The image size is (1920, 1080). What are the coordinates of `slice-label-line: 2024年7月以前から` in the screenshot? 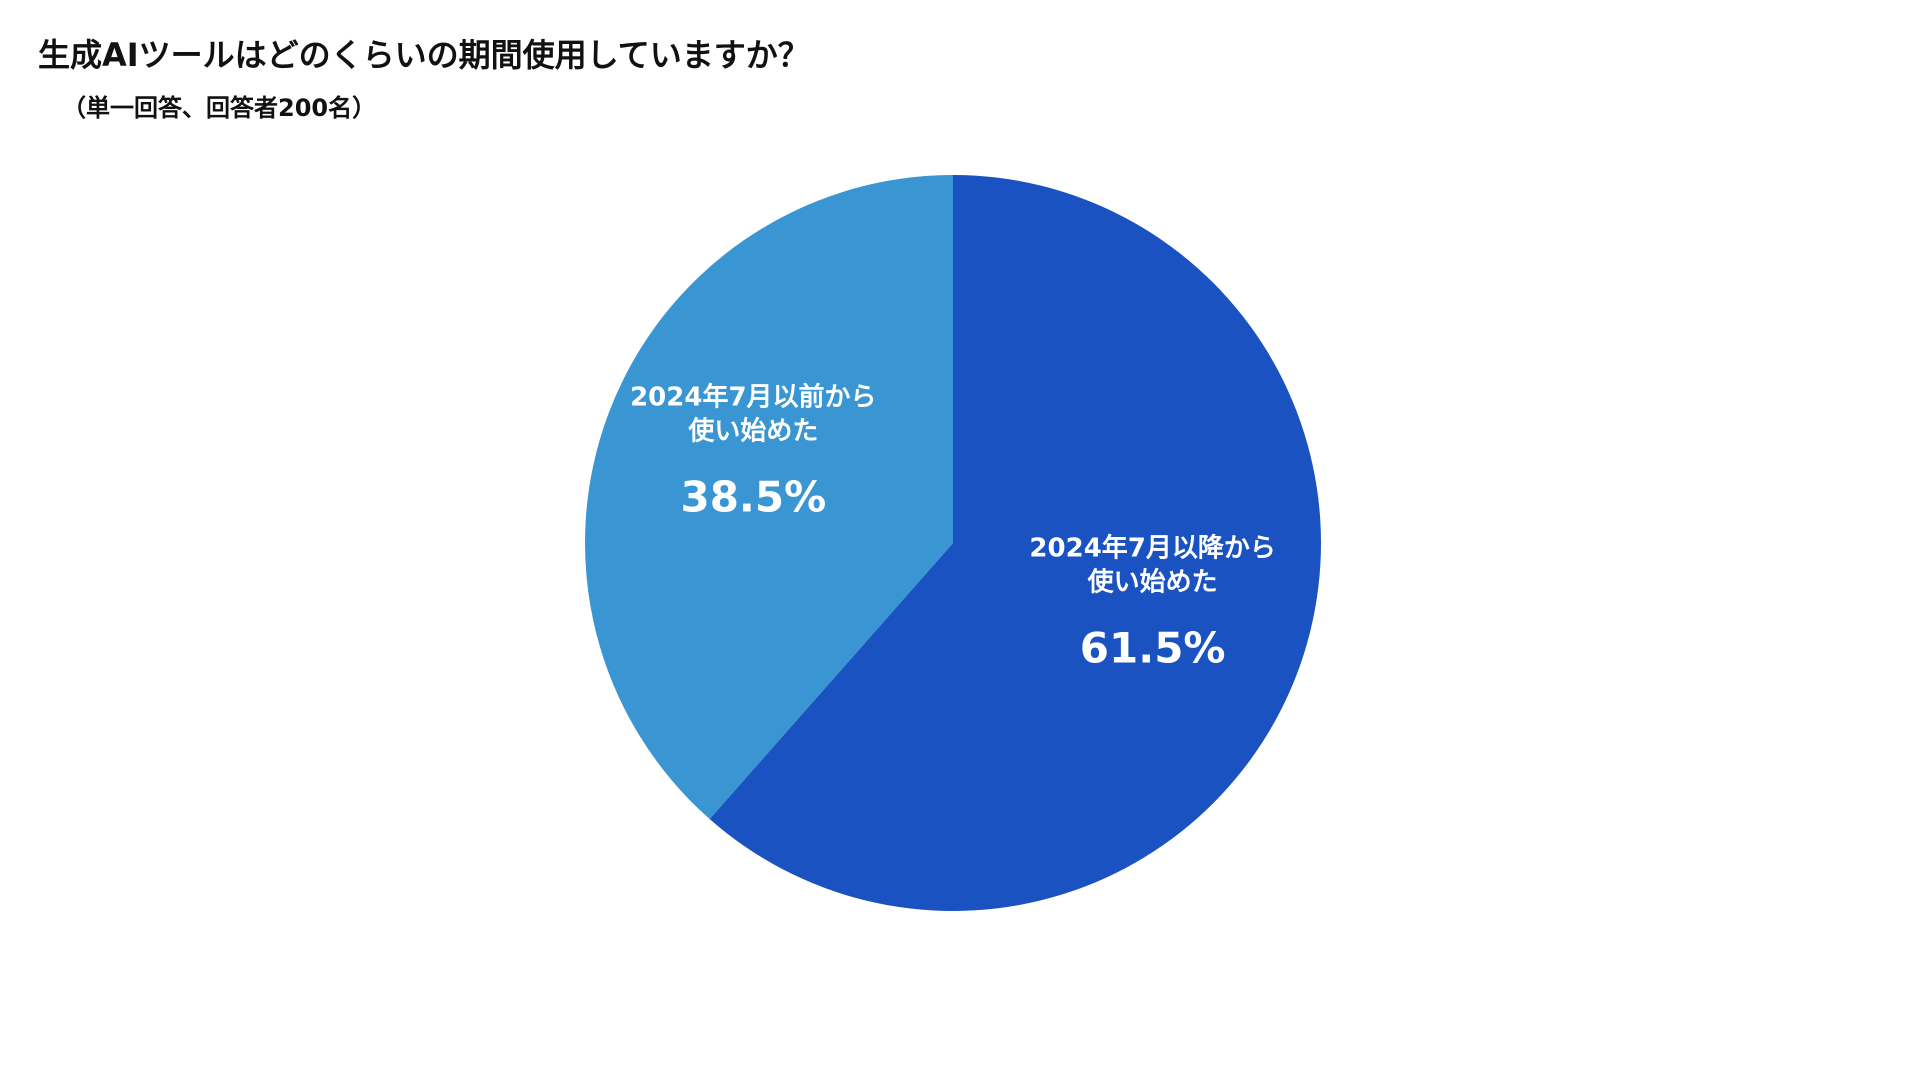 It's located at (753, 397).